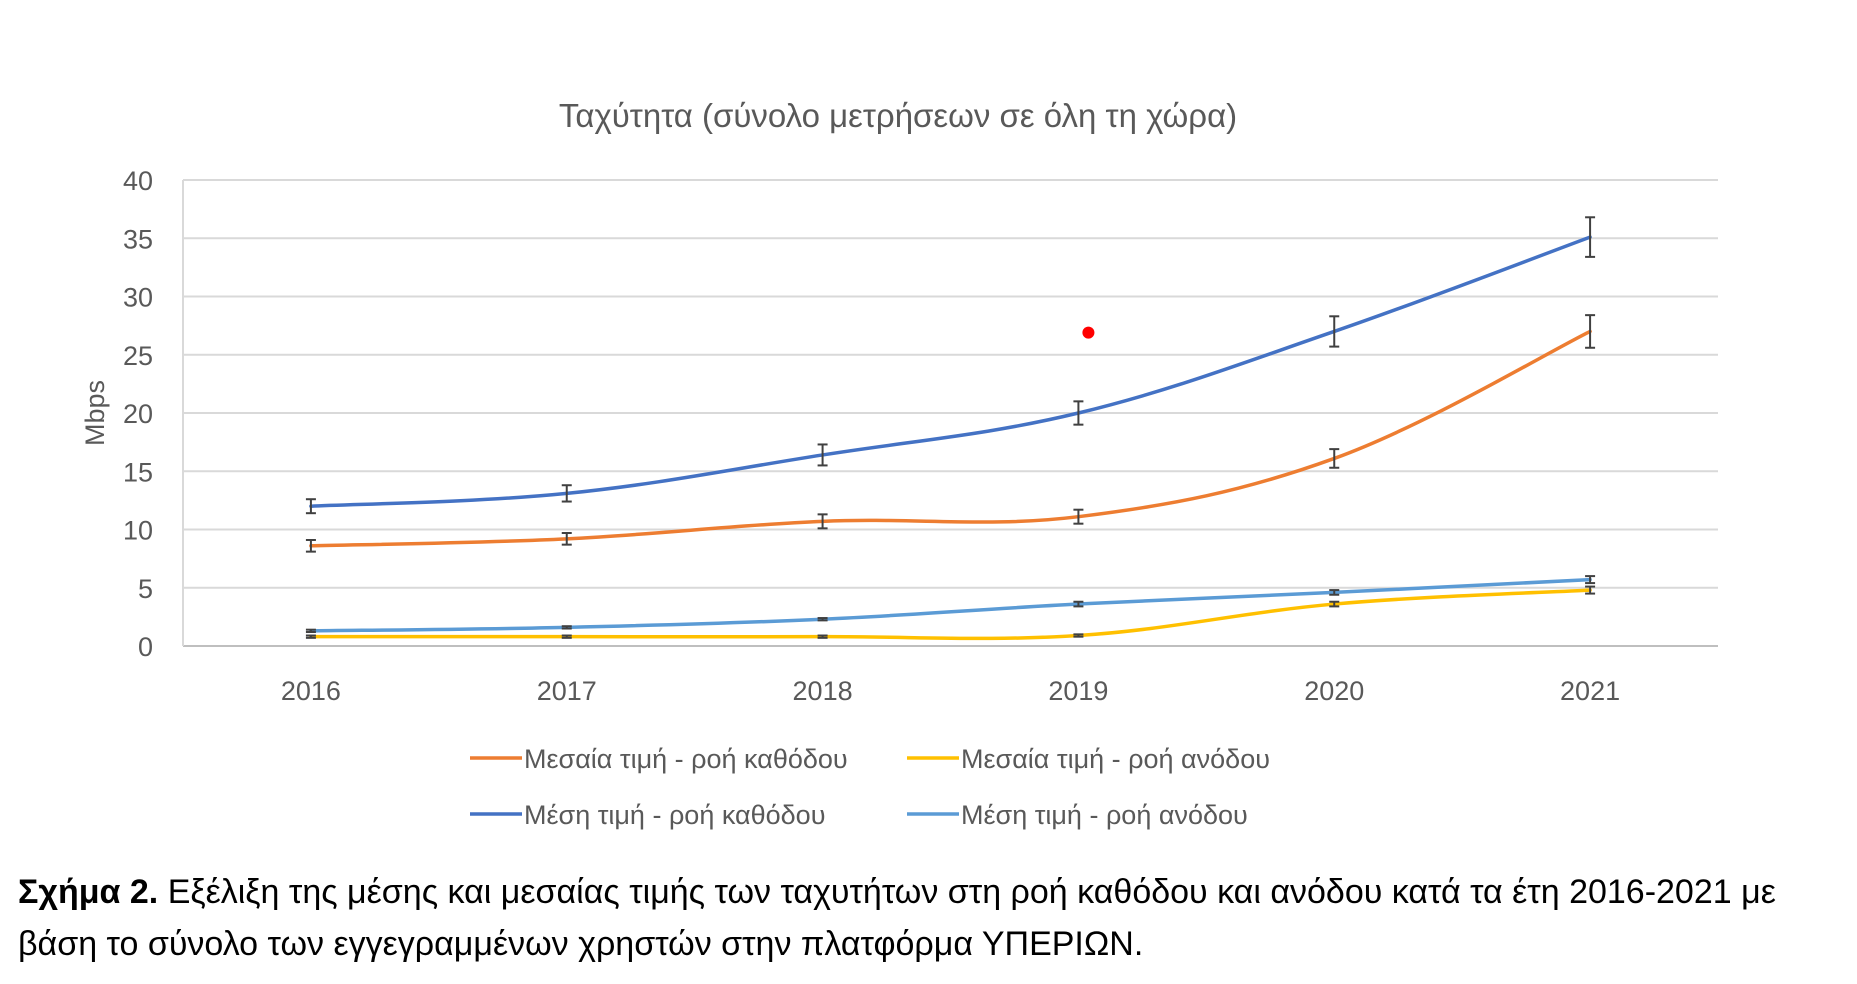 The image size is (1857, 984). I want to click on y-tick-label-0: 0, so click(145, 647).